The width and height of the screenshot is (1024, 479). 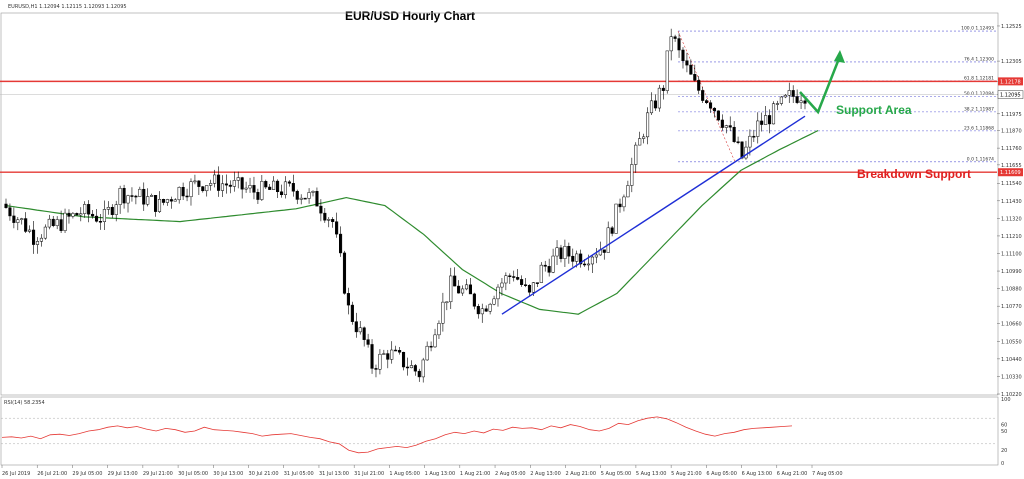 What do you see at coordinates (1004, 432) in the screenshot?
I see `rsi-tick-label: 50` at bounding box center [1004, 432].